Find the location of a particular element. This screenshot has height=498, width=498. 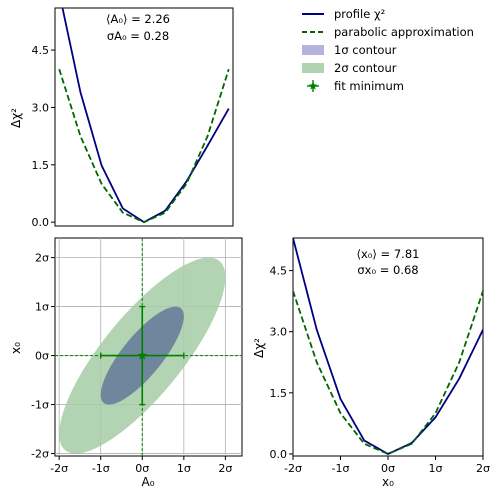

y-axis-label: x₀ is located at coordinates (16, 348).